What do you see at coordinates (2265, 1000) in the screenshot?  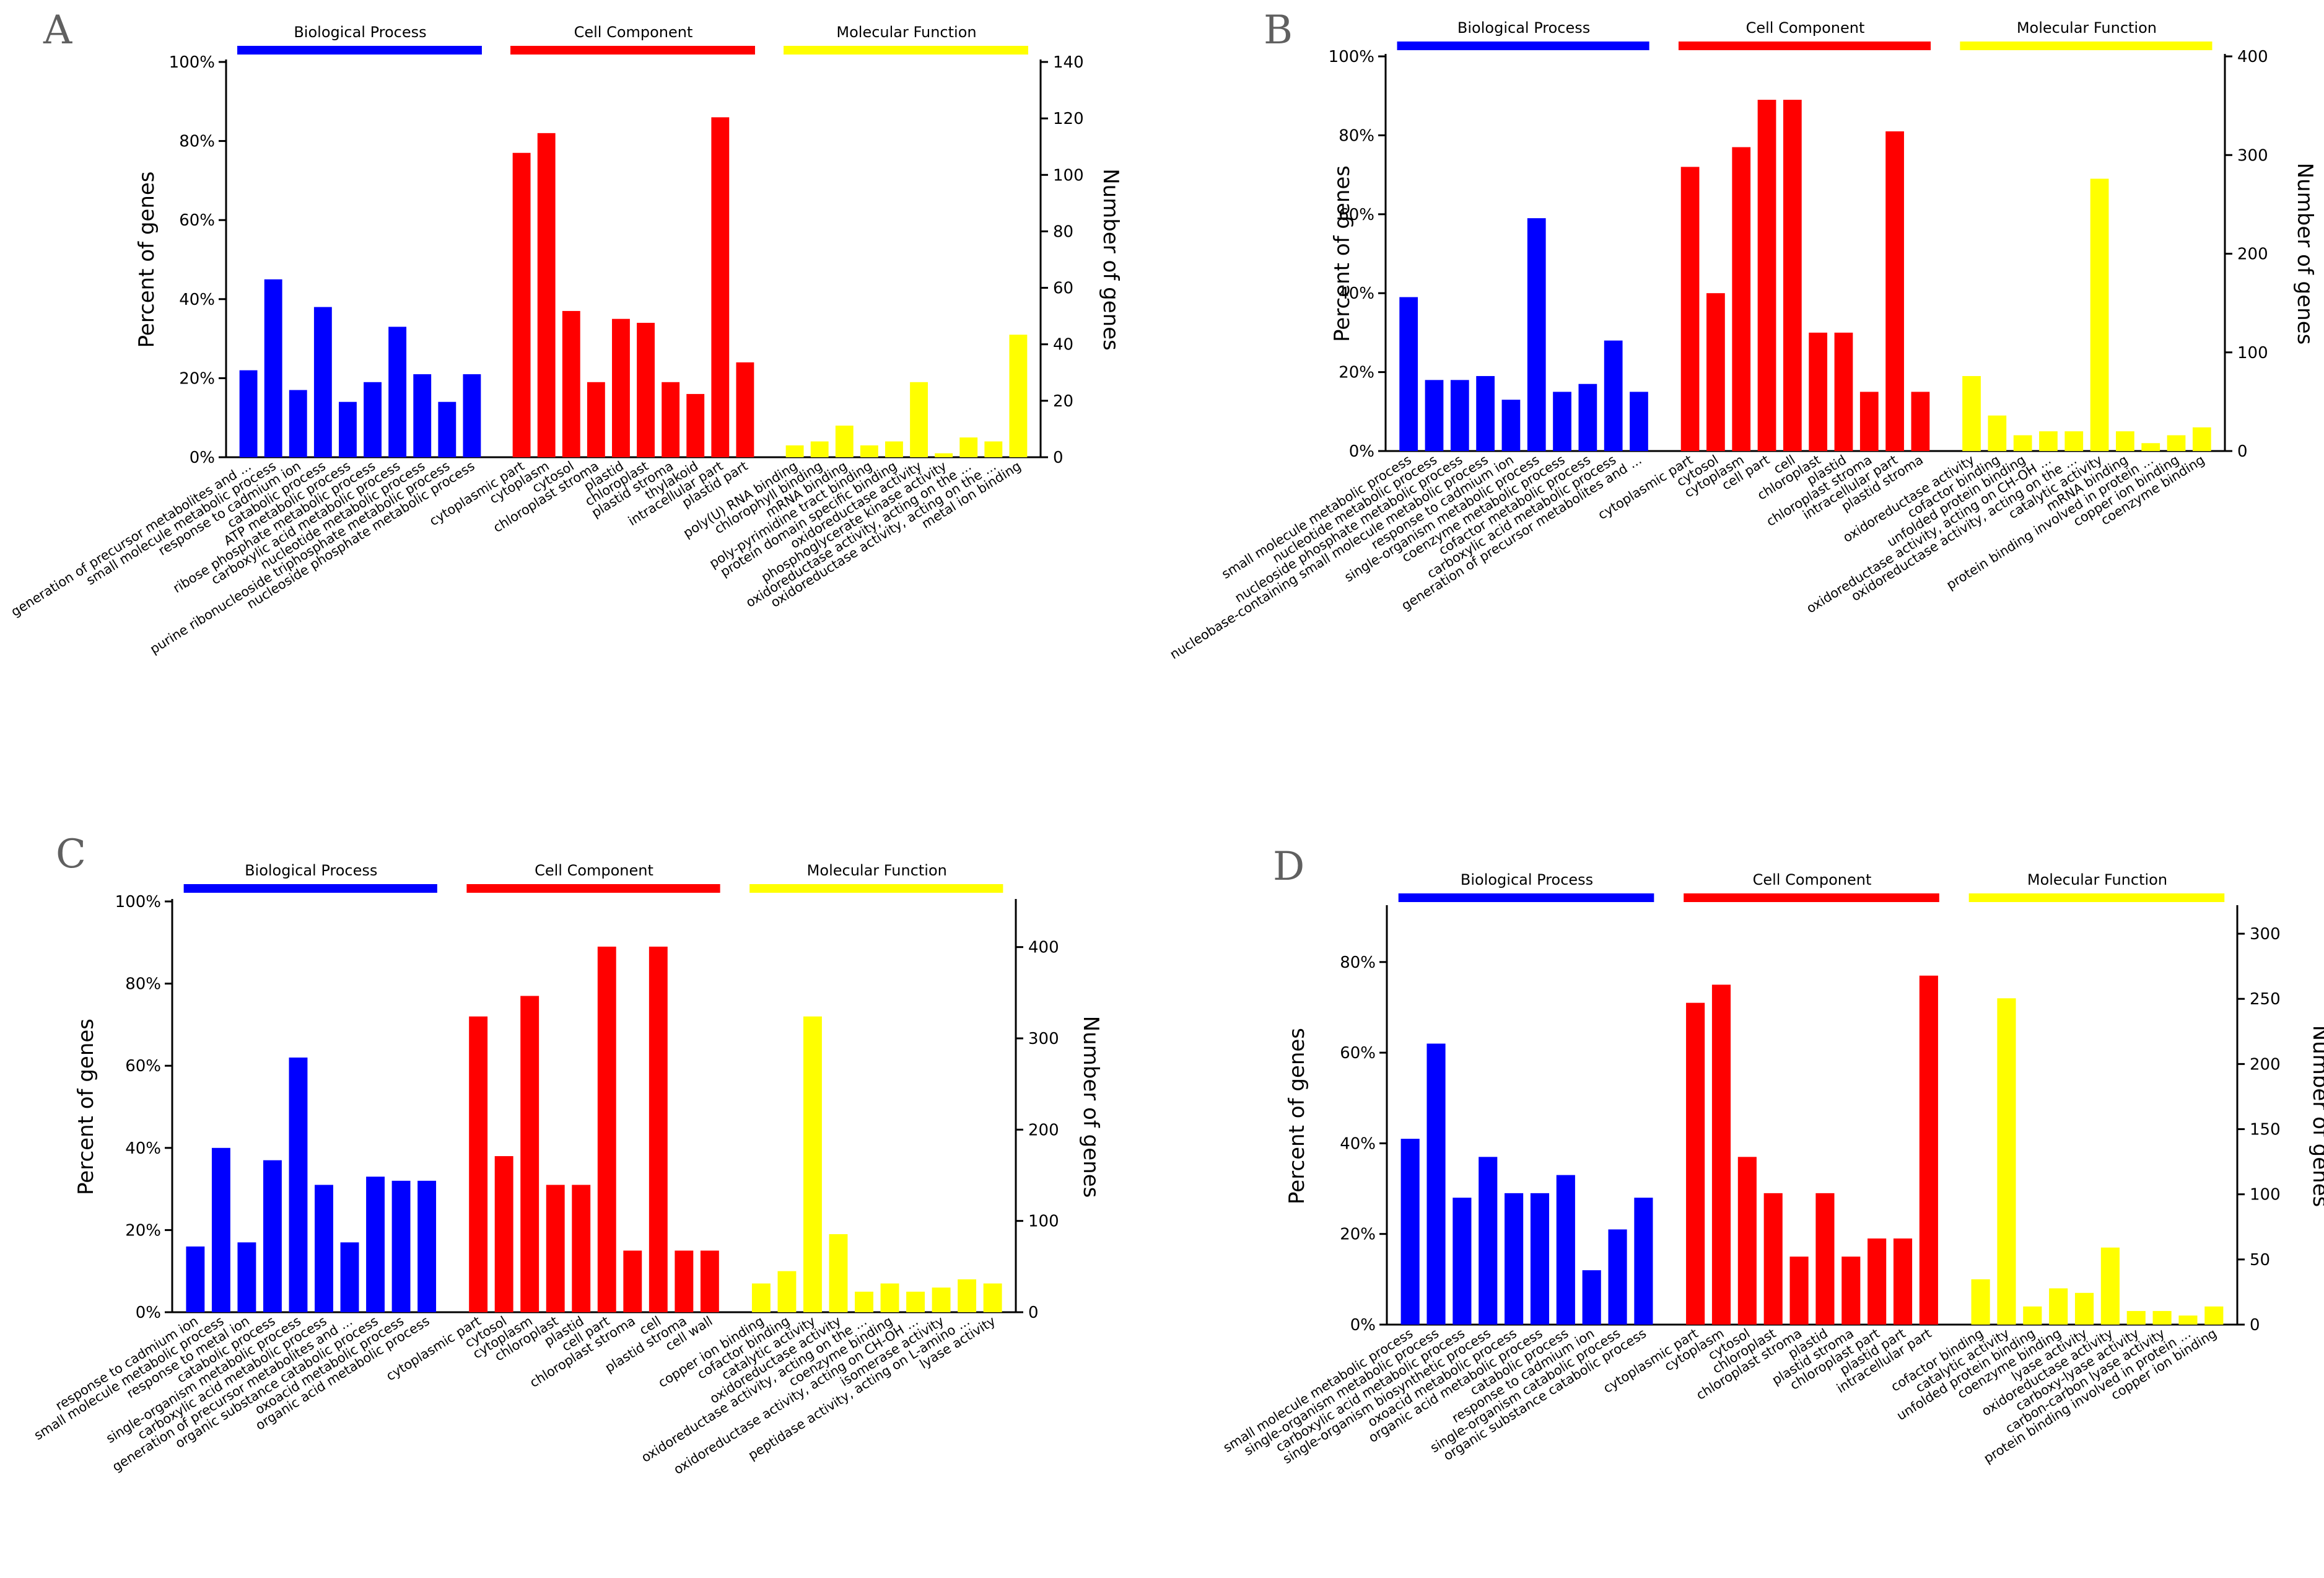 I see `right-tick-label: 250` at bounding box center [2265, 1000].